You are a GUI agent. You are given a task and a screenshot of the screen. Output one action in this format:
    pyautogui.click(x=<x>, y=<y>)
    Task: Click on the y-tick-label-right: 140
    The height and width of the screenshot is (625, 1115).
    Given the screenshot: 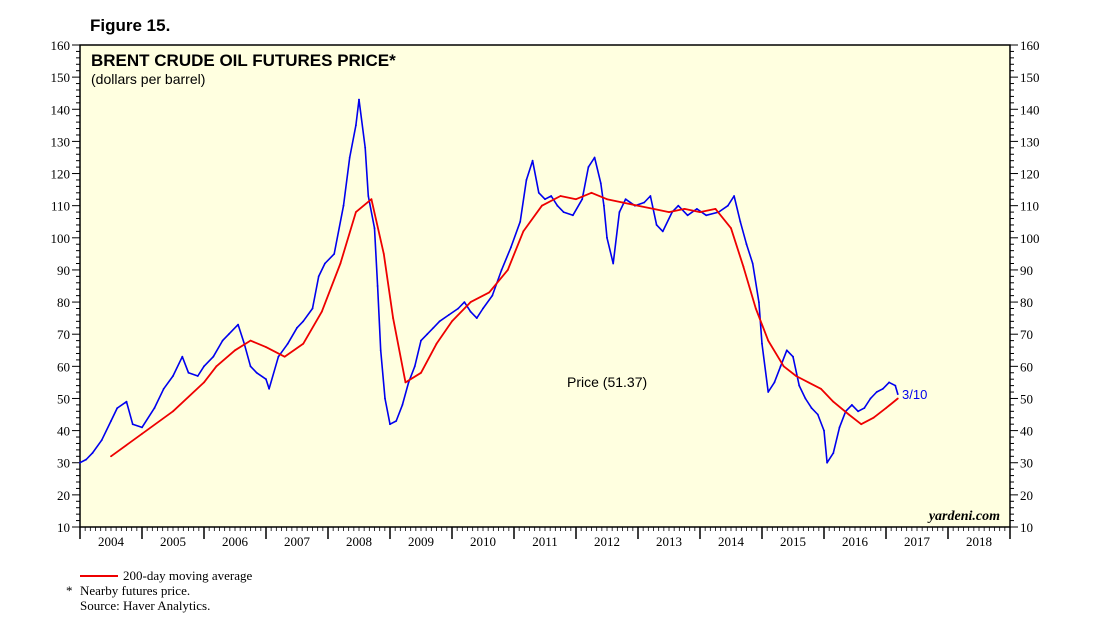 What is the action you would take?
    pyautogui.click(x=1030, y=109)
    